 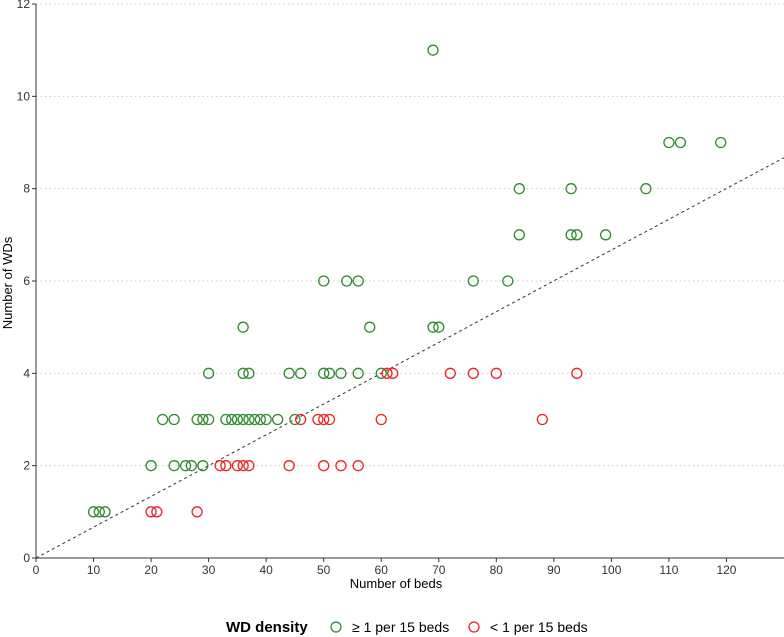 What do you see at coordinates (209, 570) in the screenshot?
I see `x-tick-label-30: 30` at bounding box center [209, 570].